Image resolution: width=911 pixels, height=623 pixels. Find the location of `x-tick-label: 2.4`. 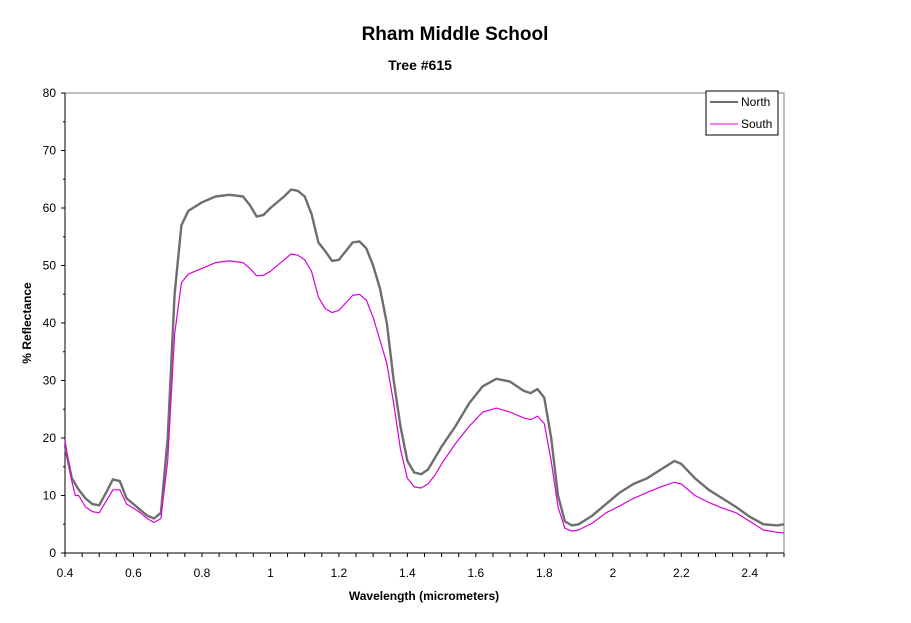

x-tick-label: 2.4 is located at coordinates (749, 573).